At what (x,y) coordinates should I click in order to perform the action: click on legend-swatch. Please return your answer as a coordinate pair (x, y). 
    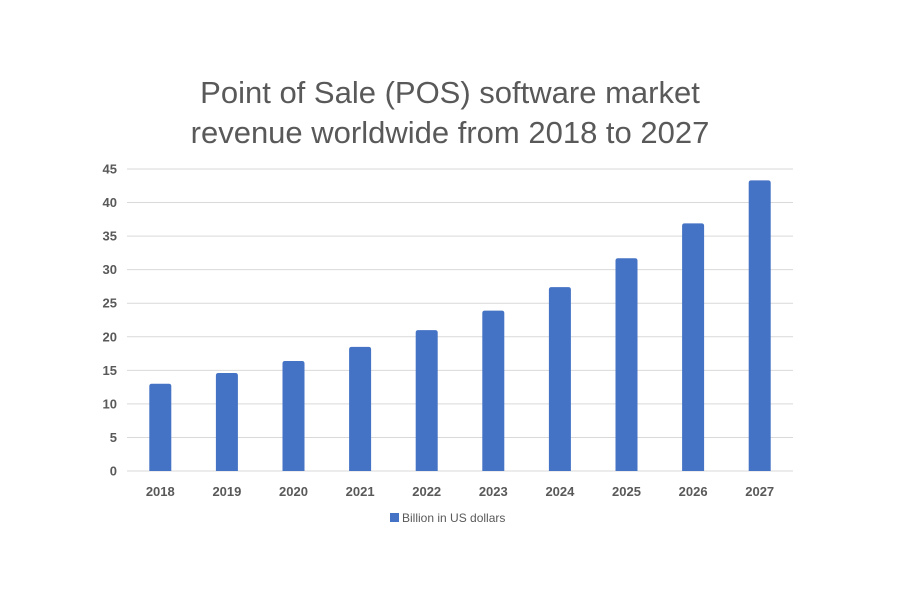
    Looking at the image, I should click on (394, 517).